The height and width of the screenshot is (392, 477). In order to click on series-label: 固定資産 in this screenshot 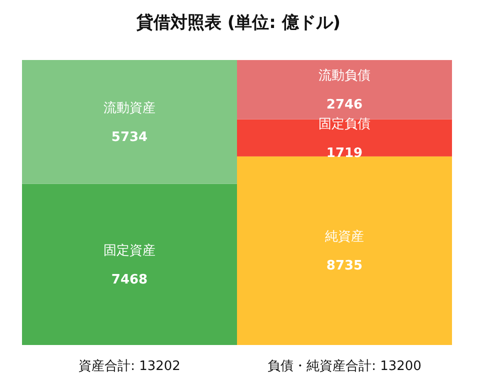, I will do `click(130, 250)`.